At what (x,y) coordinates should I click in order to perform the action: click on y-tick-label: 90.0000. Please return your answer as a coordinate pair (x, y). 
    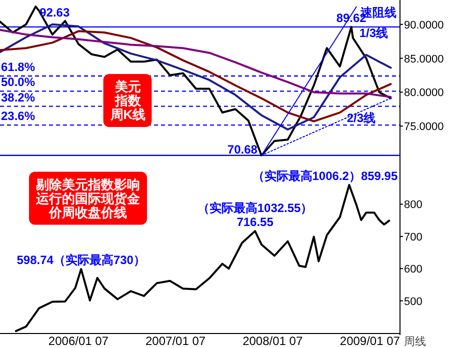
    Looking at the image, I should click on (424, 25).